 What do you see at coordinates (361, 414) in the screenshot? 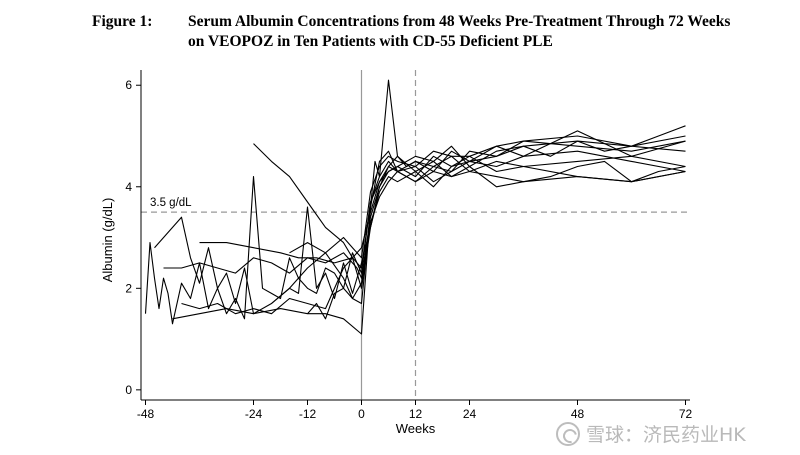
I see `x-tick-label: 0` at bounding box center [361, 414].